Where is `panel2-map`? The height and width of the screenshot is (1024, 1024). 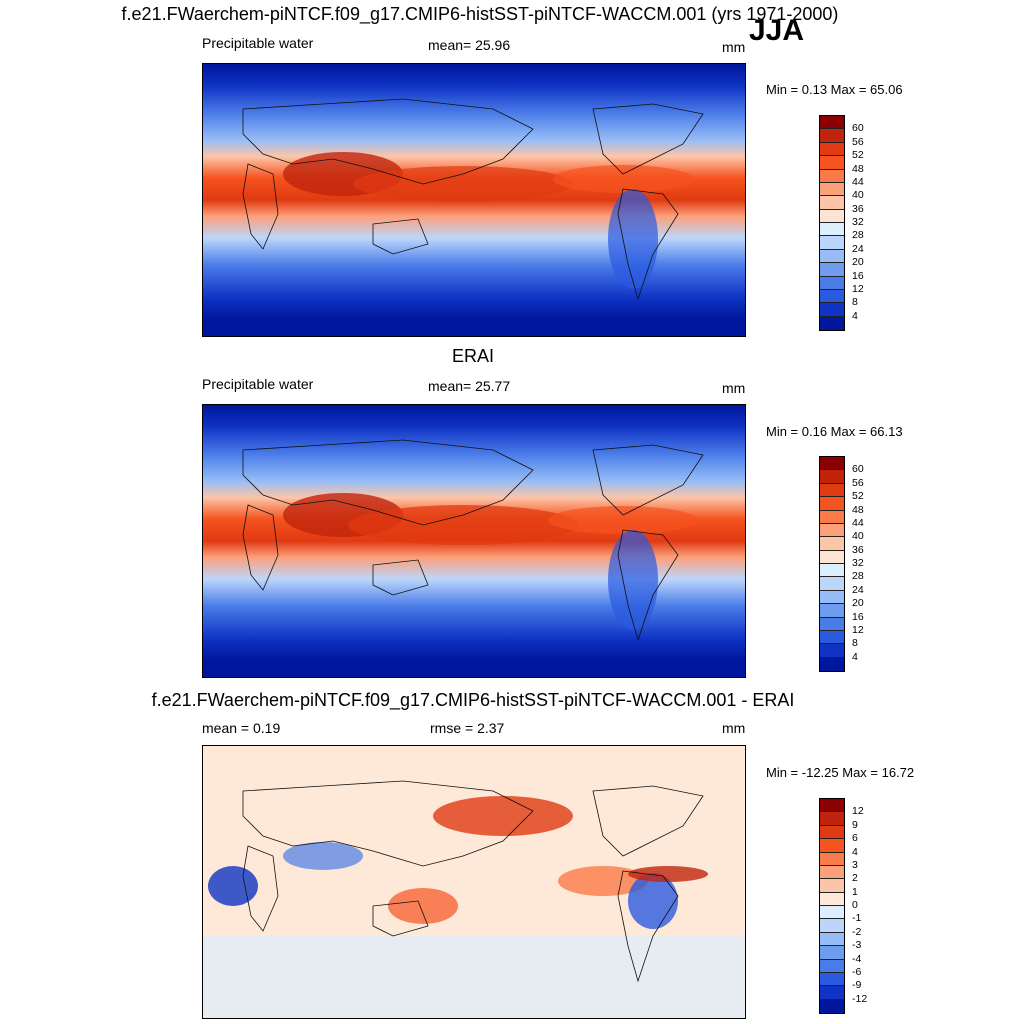
panel2-map is located at coordinates (474, 541).